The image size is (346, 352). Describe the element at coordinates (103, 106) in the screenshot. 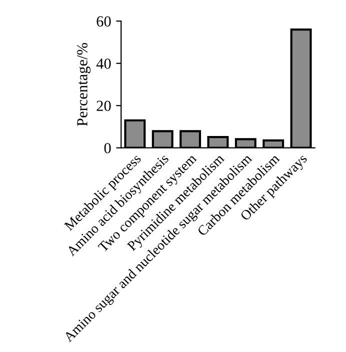

I see `y-tick-label: 20` at that location.